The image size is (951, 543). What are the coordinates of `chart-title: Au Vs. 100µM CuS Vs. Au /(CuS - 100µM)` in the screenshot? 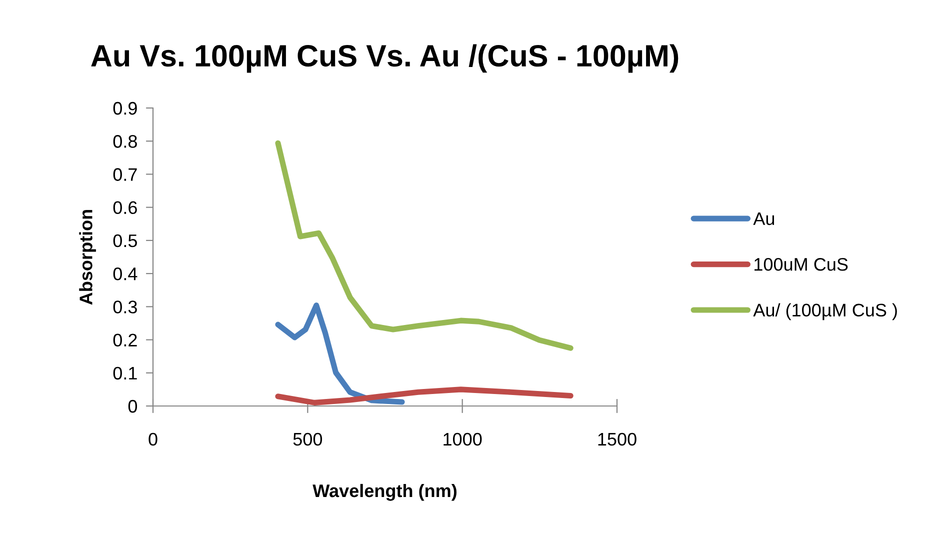 It's located at (384, 58).